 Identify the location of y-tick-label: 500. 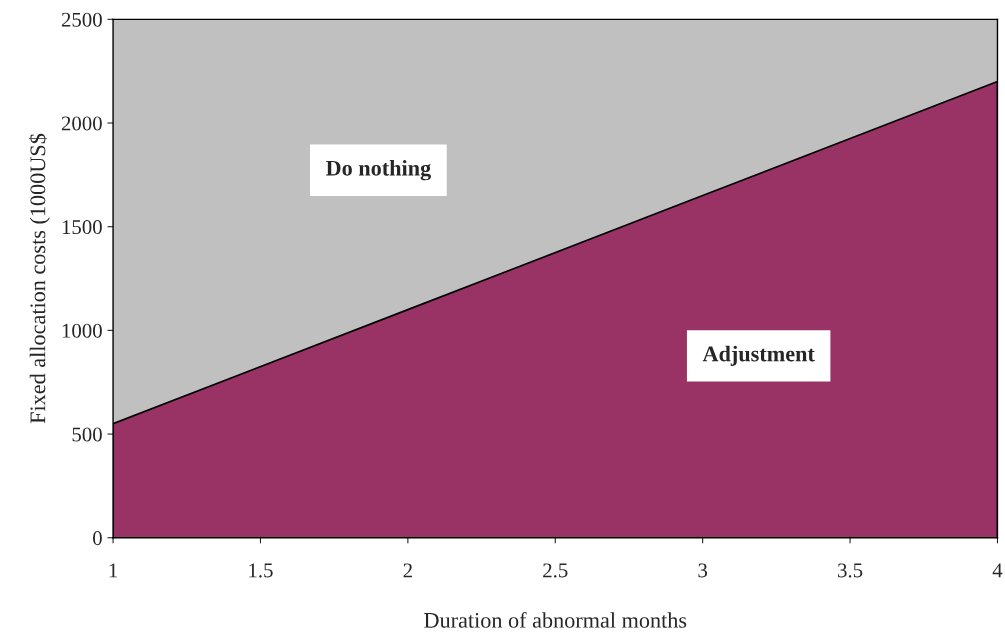
(87, 434).